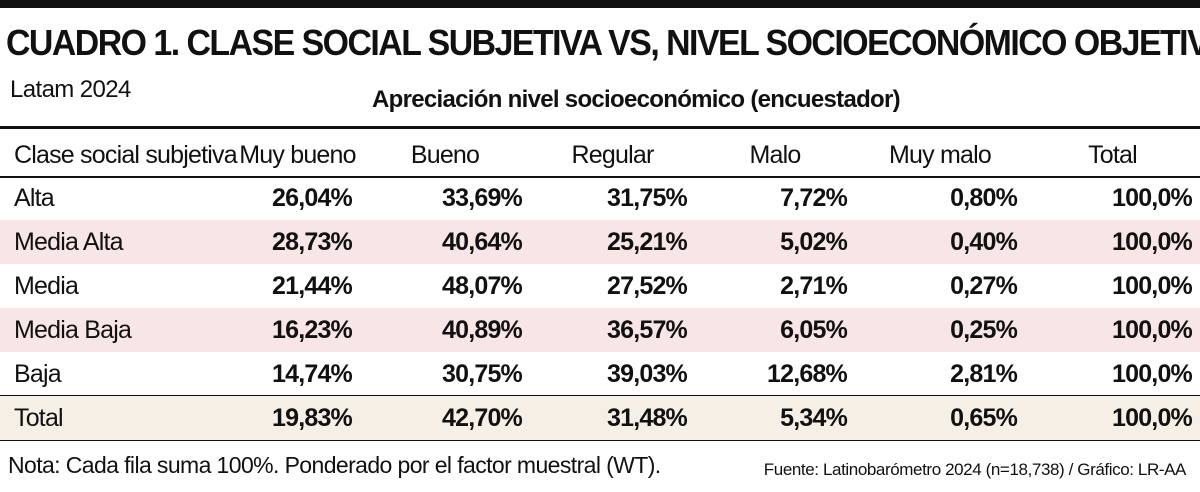  Describe the element at coordinates (984, 285) in the screenshot. I see `table-cell: 0,27%` at that location.